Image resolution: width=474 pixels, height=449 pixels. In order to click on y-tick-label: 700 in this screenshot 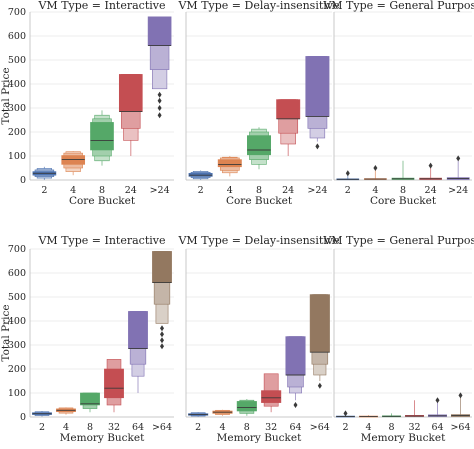, I will do `click(17, 12)`.